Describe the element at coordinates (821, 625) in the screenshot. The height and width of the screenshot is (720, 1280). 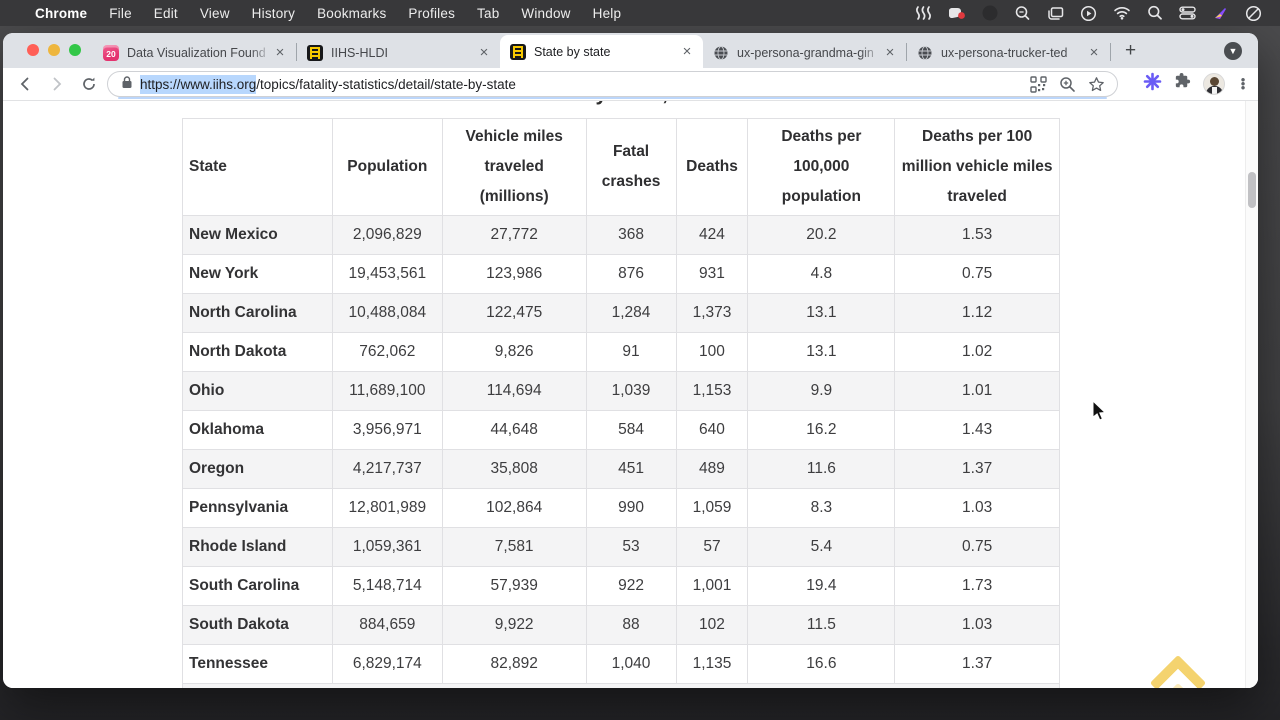
I see `value-cell: 11.5` at that location.